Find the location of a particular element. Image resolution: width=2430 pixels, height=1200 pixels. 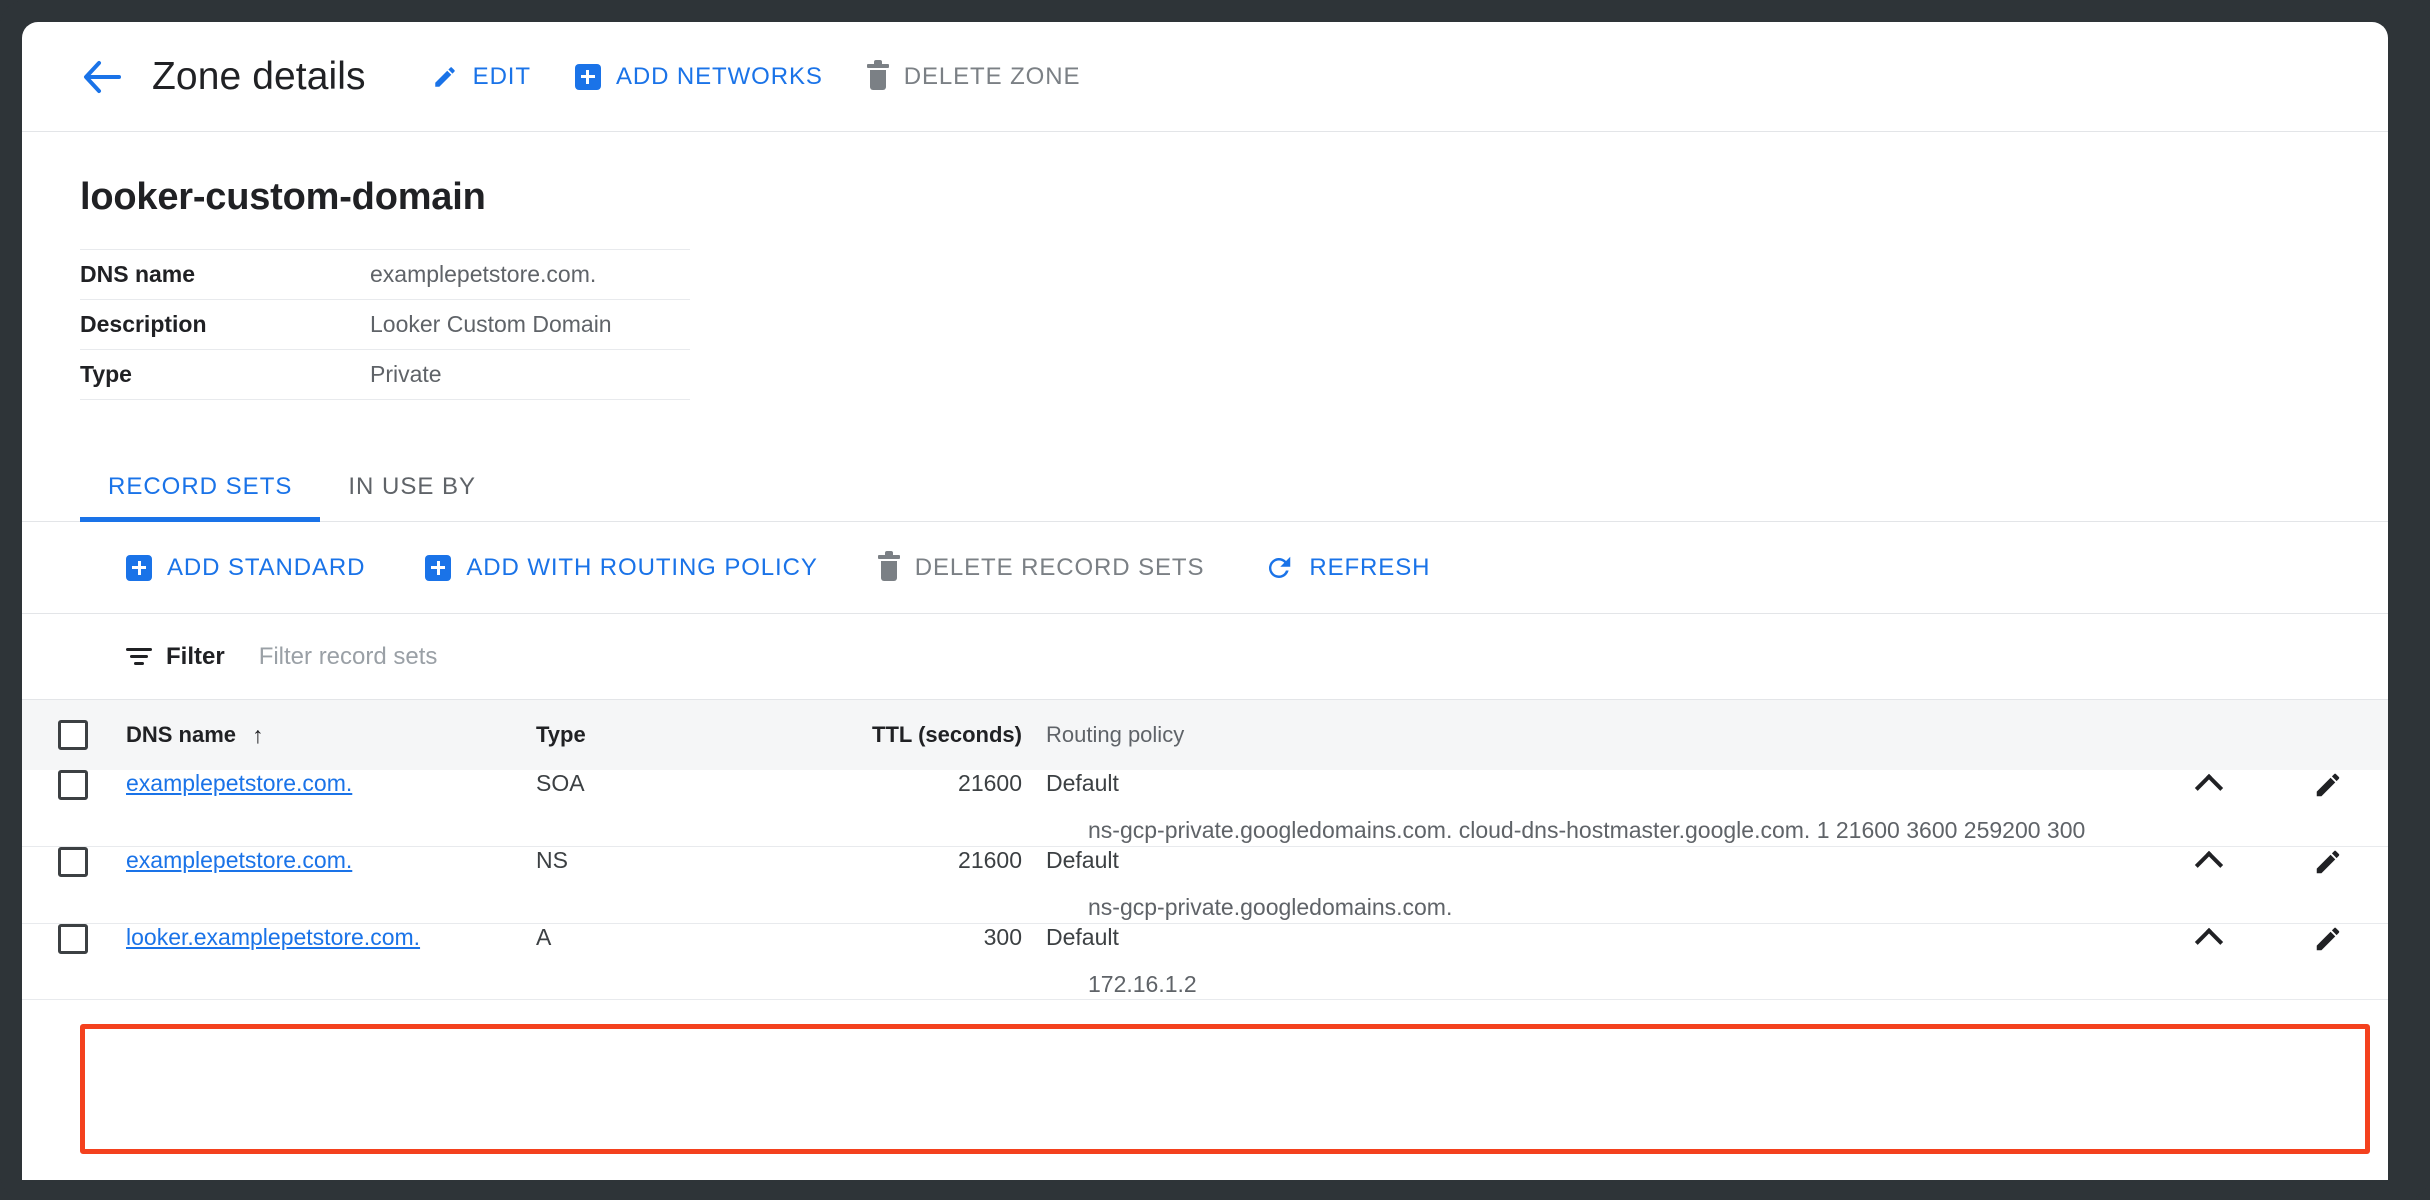

row-ttl-value: 300 is located at coordinates (1002, 936).